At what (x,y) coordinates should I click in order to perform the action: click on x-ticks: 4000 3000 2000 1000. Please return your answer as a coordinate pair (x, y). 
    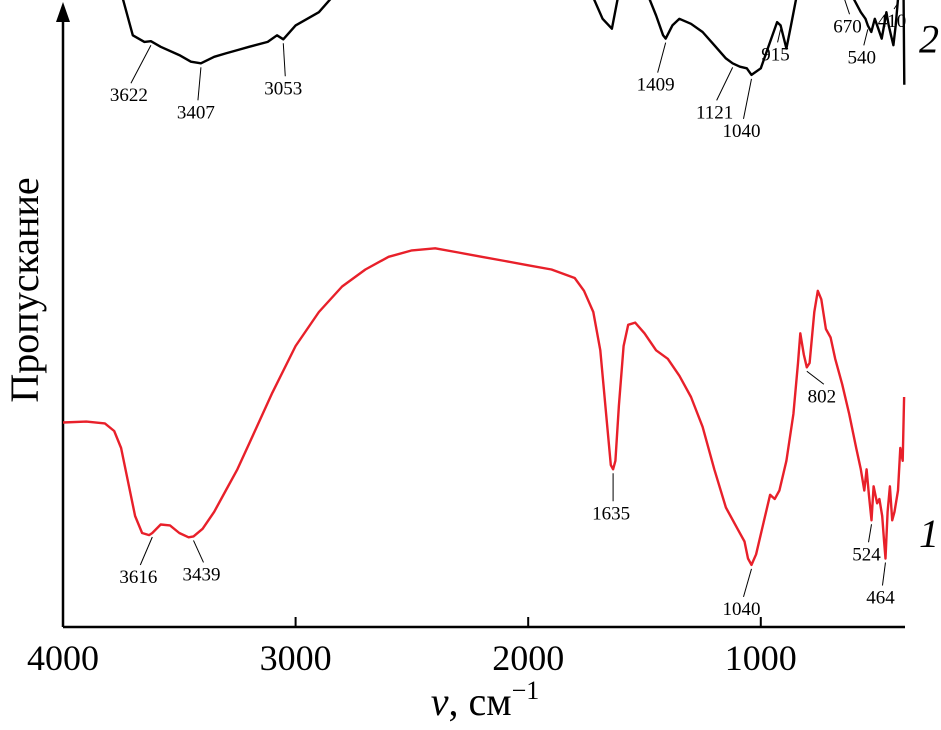
    Looking at the image, I should click on (412, 647).